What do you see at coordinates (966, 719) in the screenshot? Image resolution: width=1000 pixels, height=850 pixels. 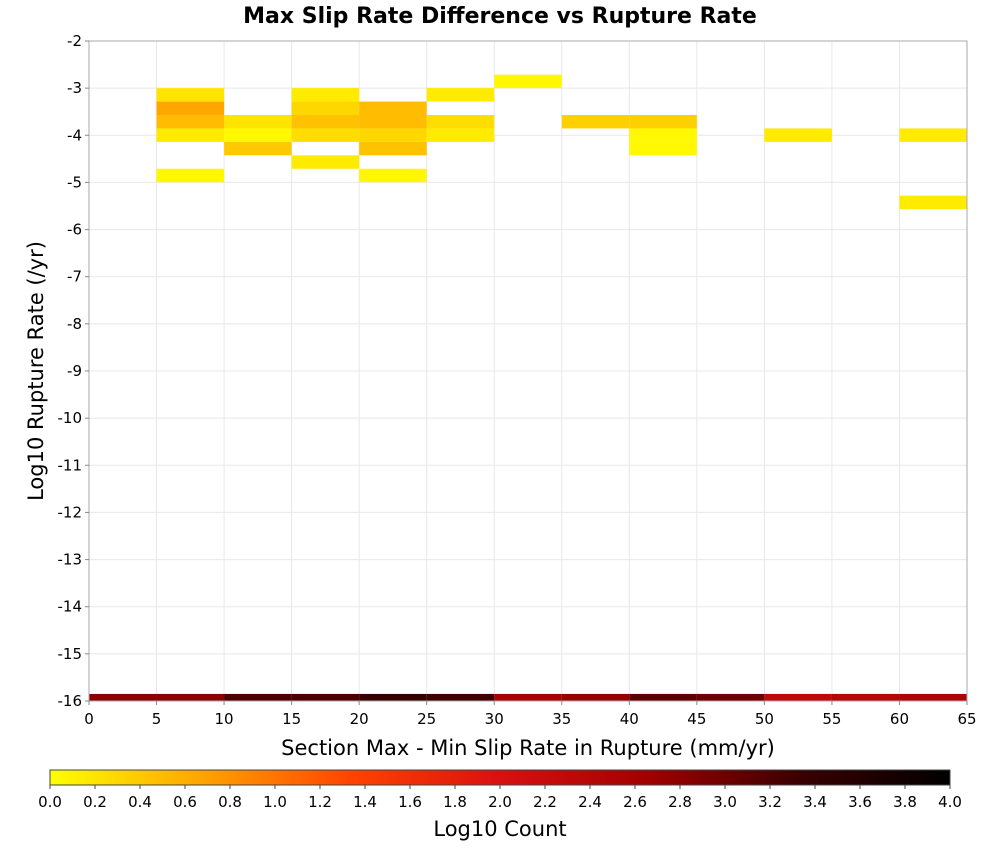 I see `x-tick-label: 65` at bounding box center [966, 719].